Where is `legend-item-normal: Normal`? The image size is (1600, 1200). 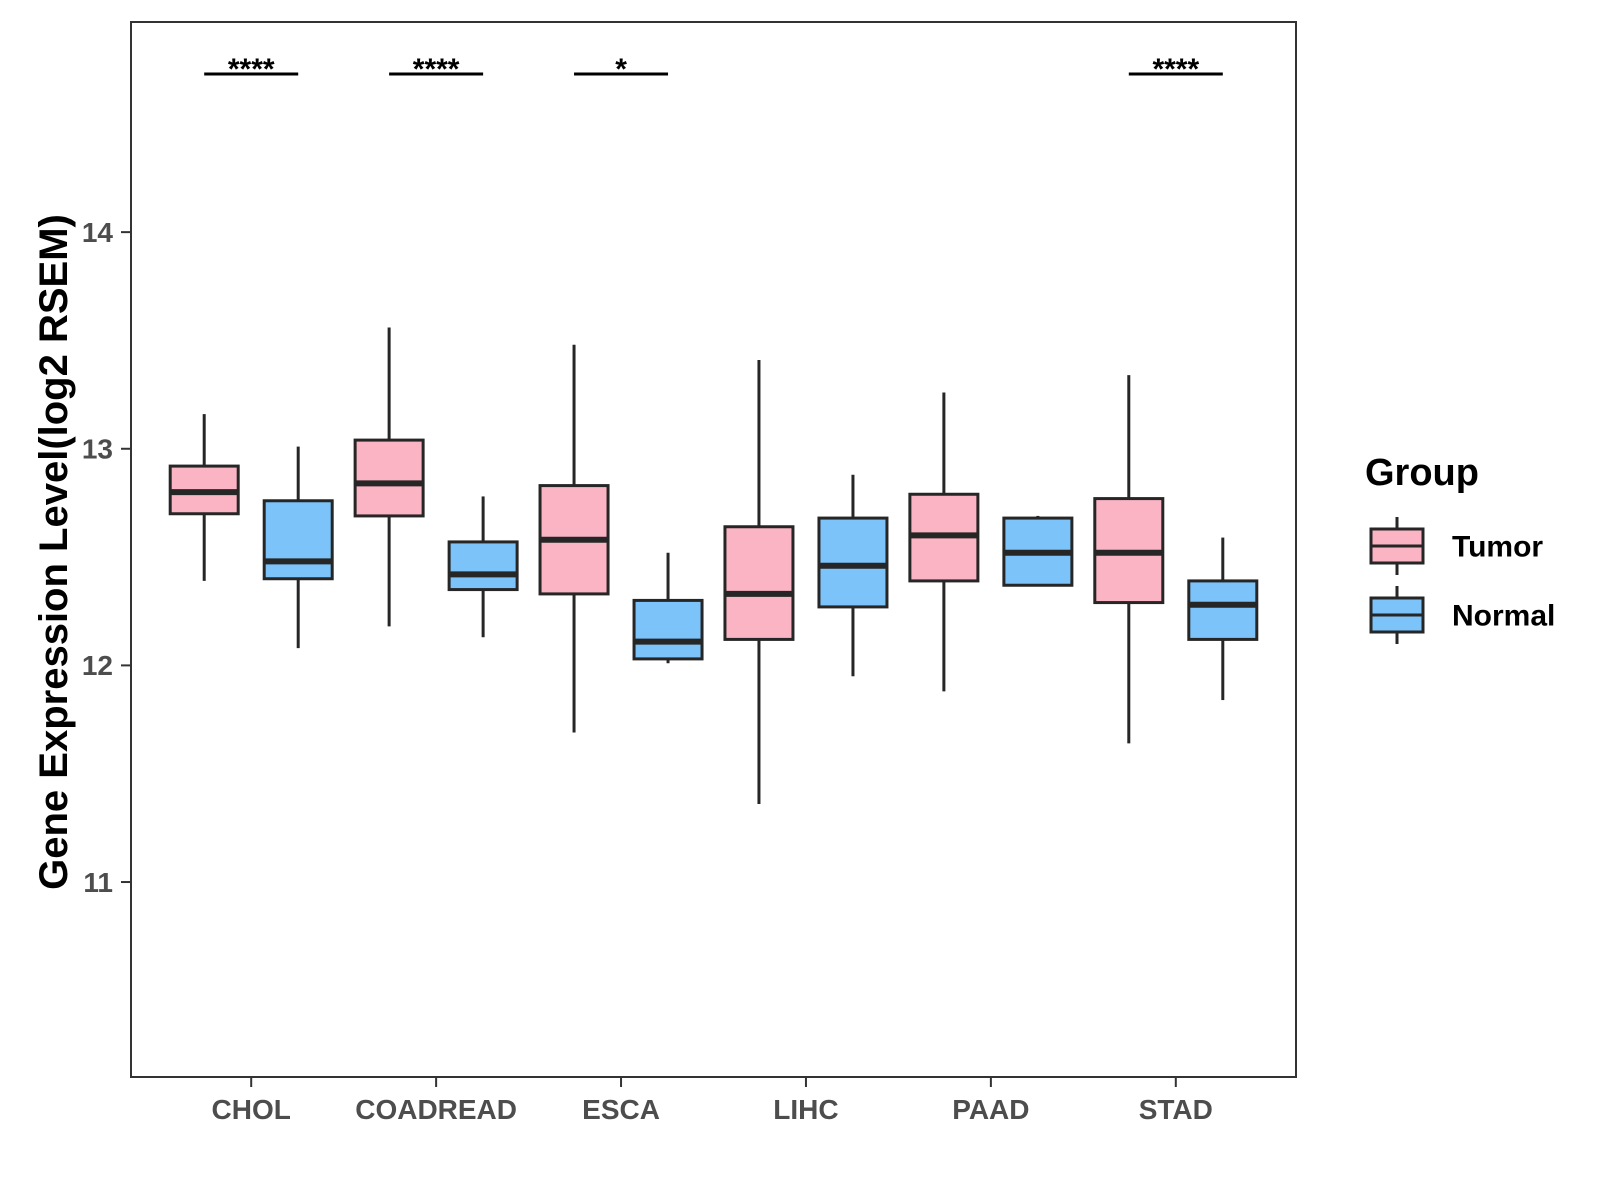 legend-item-normal: Normal is located at coordinates (1462, 615).